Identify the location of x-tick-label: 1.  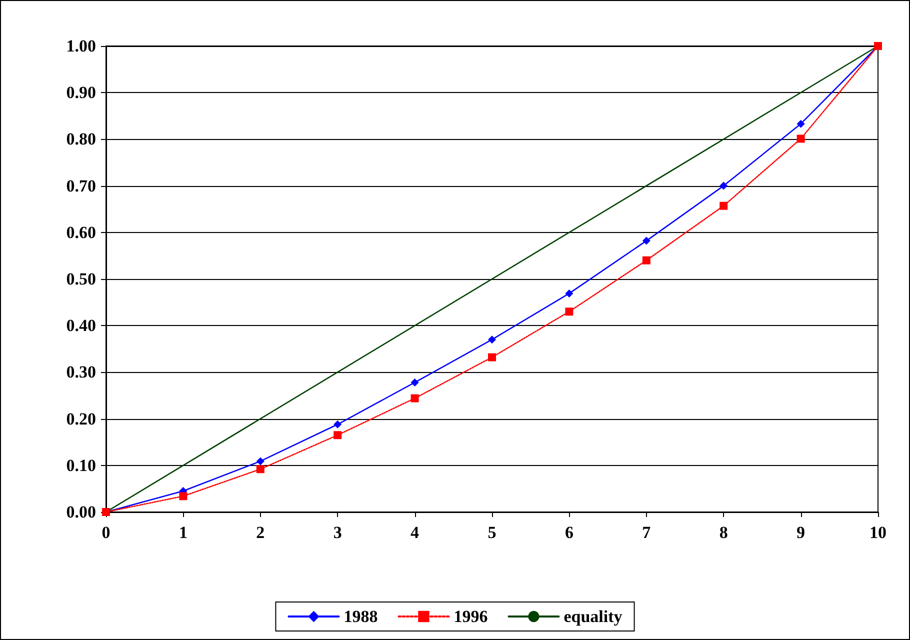
(183, 532).